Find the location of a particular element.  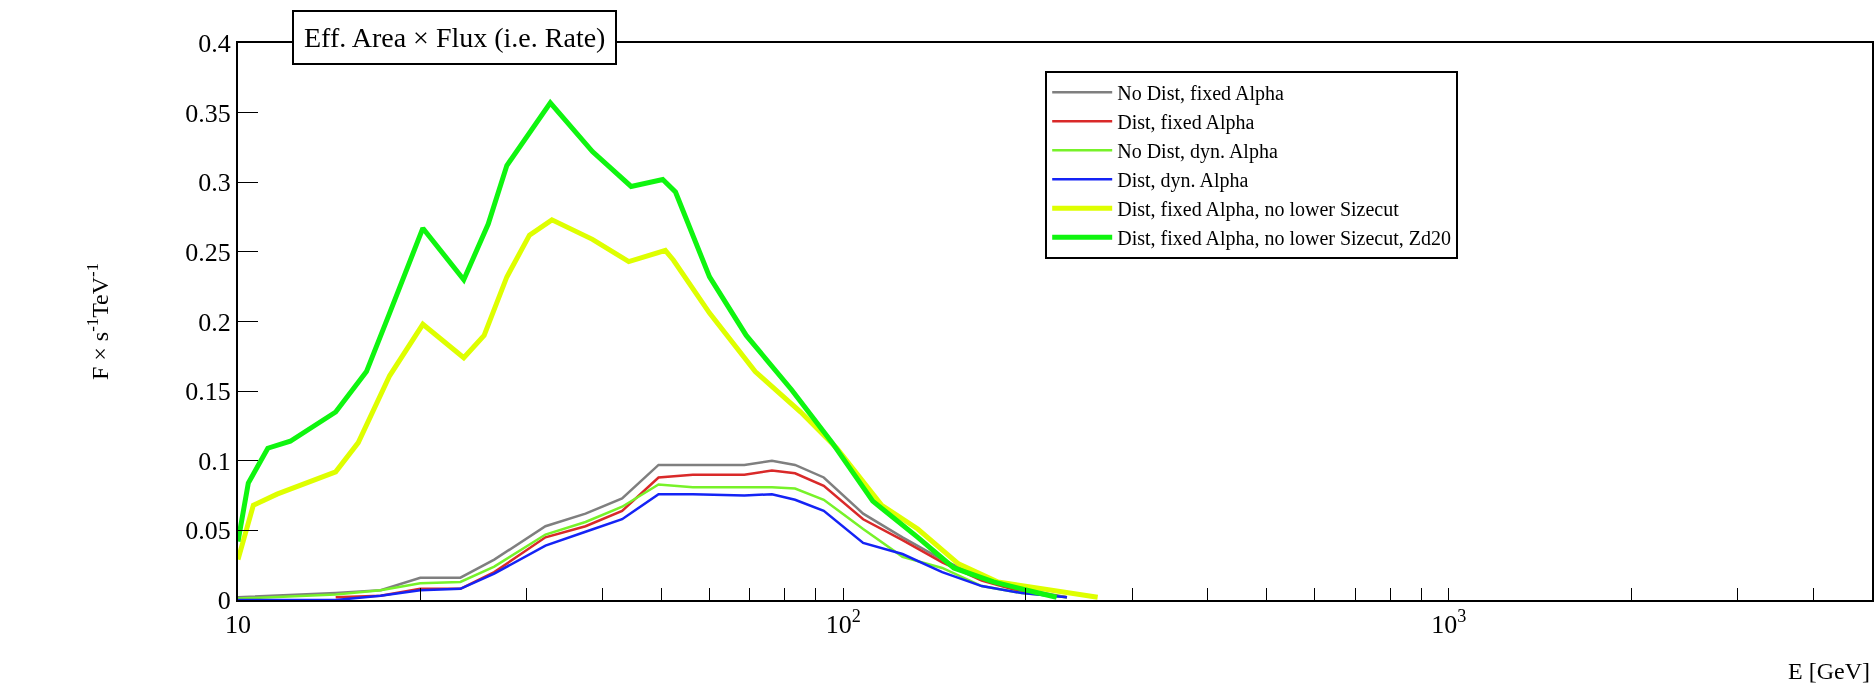

y-tick-label: 0.1 is located at coordinates (214, 461).